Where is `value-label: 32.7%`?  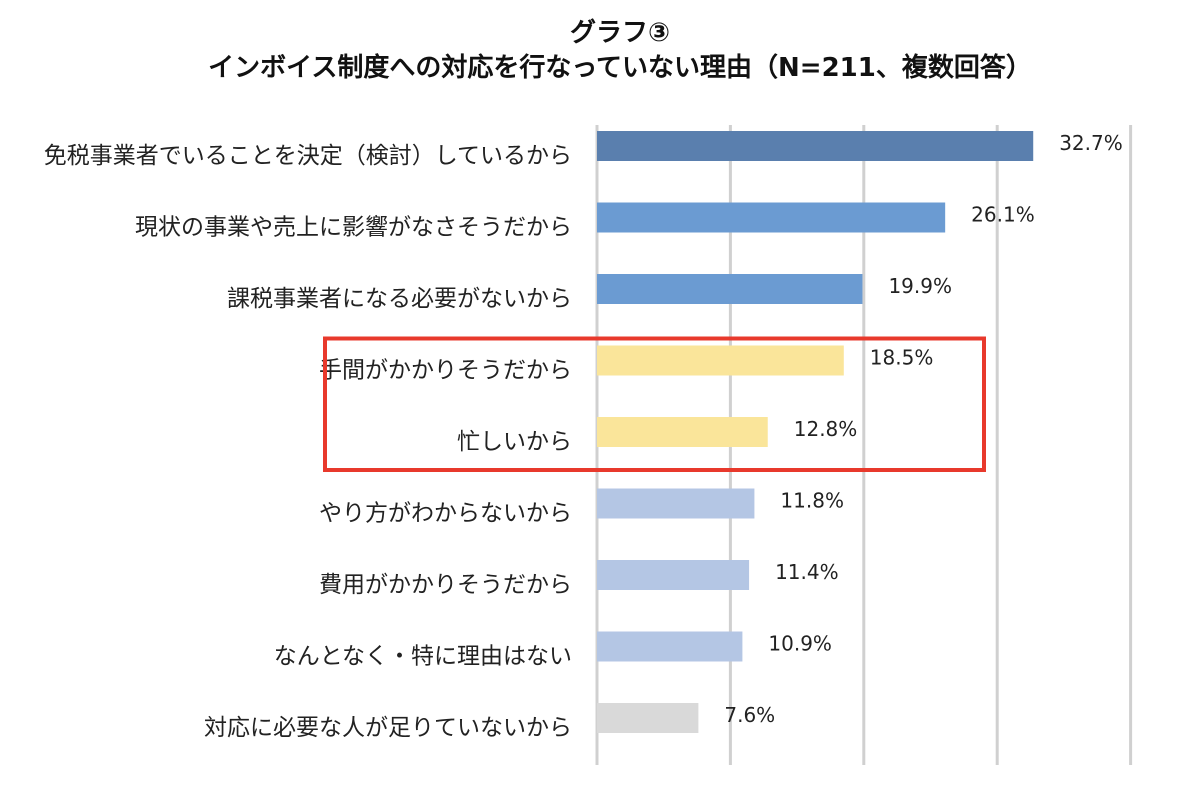 value-label: 32.7% is located at coordinates (1091, 143).